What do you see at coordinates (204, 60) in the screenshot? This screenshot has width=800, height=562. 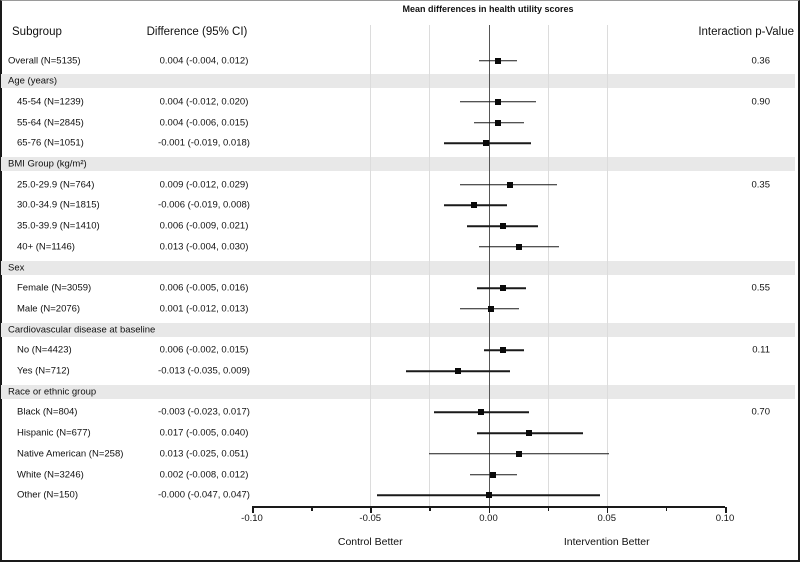 I see `difference-value: 0.004 (-0.004, 0.012)` at bounding box center [204, 60].